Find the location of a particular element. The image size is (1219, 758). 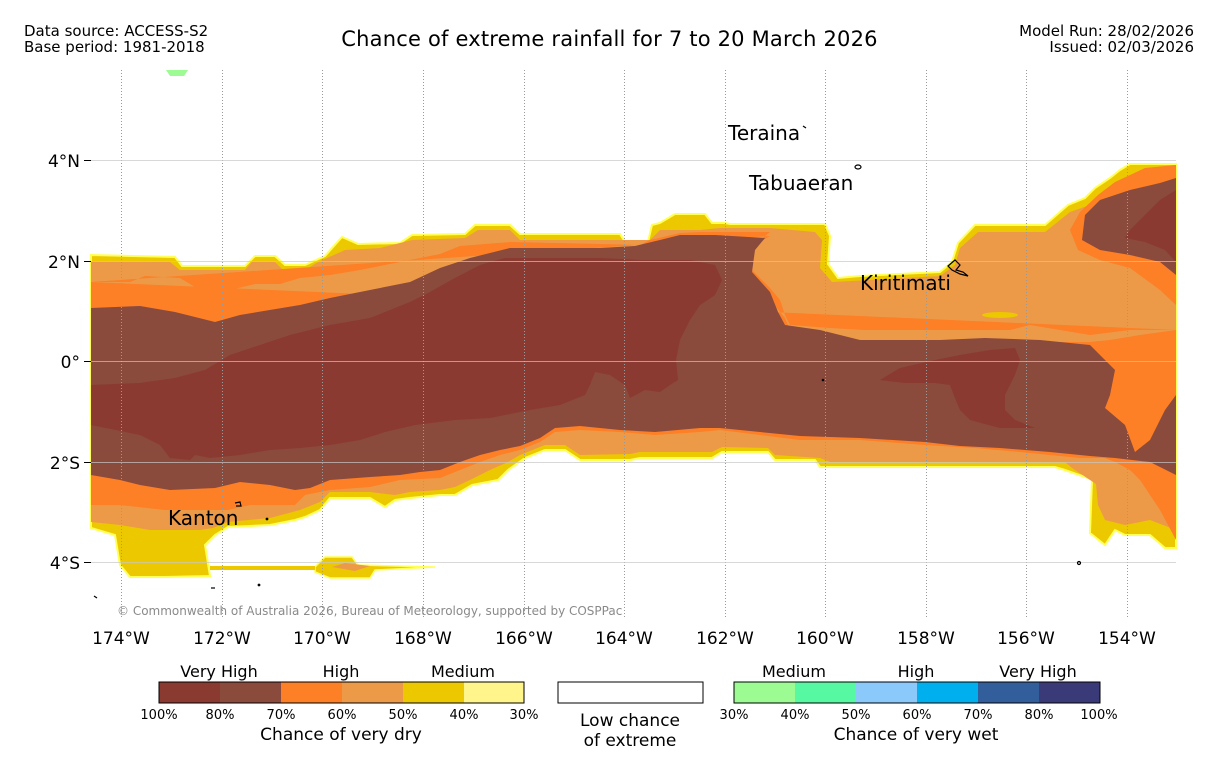

lon-label: 162°W is located at coordinates (725, 639).